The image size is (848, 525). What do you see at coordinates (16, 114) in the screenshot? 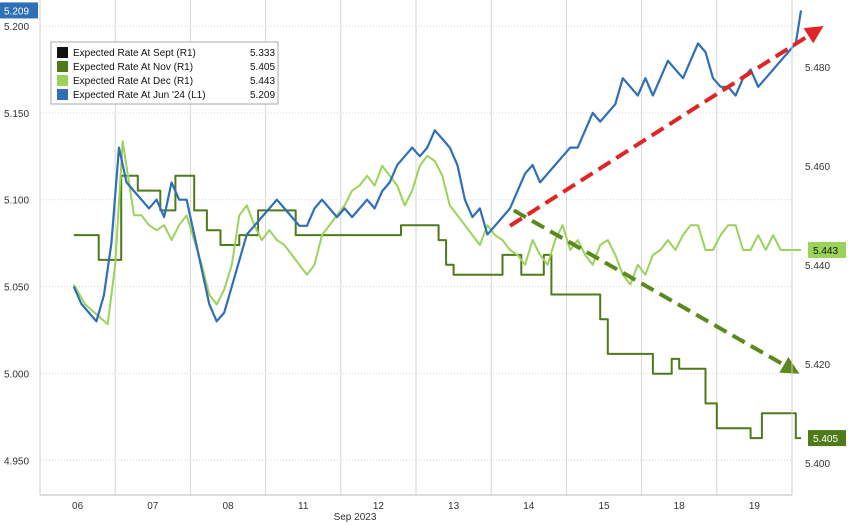
I see `left-axis-tick-label: 5.150` at bounding box center [16, 114].